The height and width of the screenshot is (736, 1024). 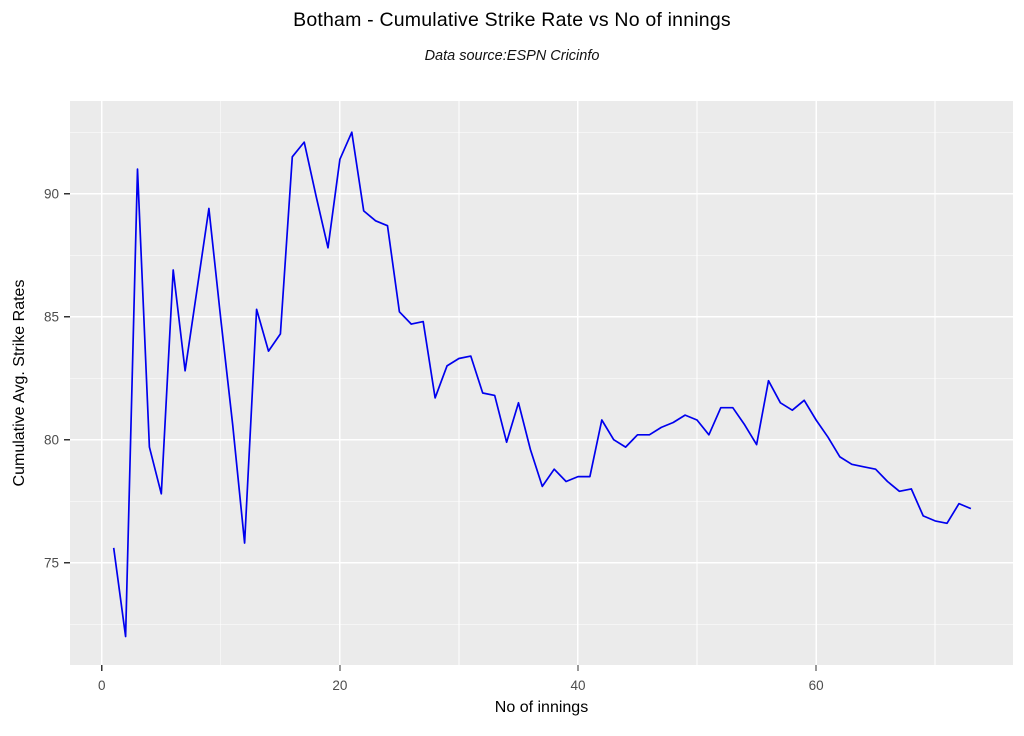 I want to click on y-tick-label: 75, so click(x=51, y=562).